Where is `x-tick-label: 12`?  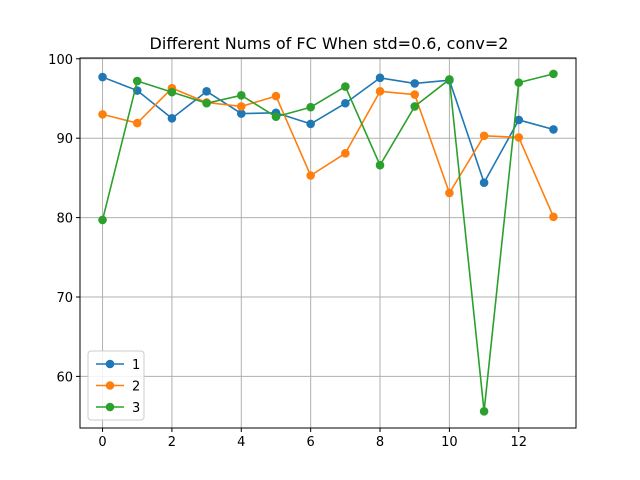
x-tick-label: 12 is located at coordinates (518, 442).